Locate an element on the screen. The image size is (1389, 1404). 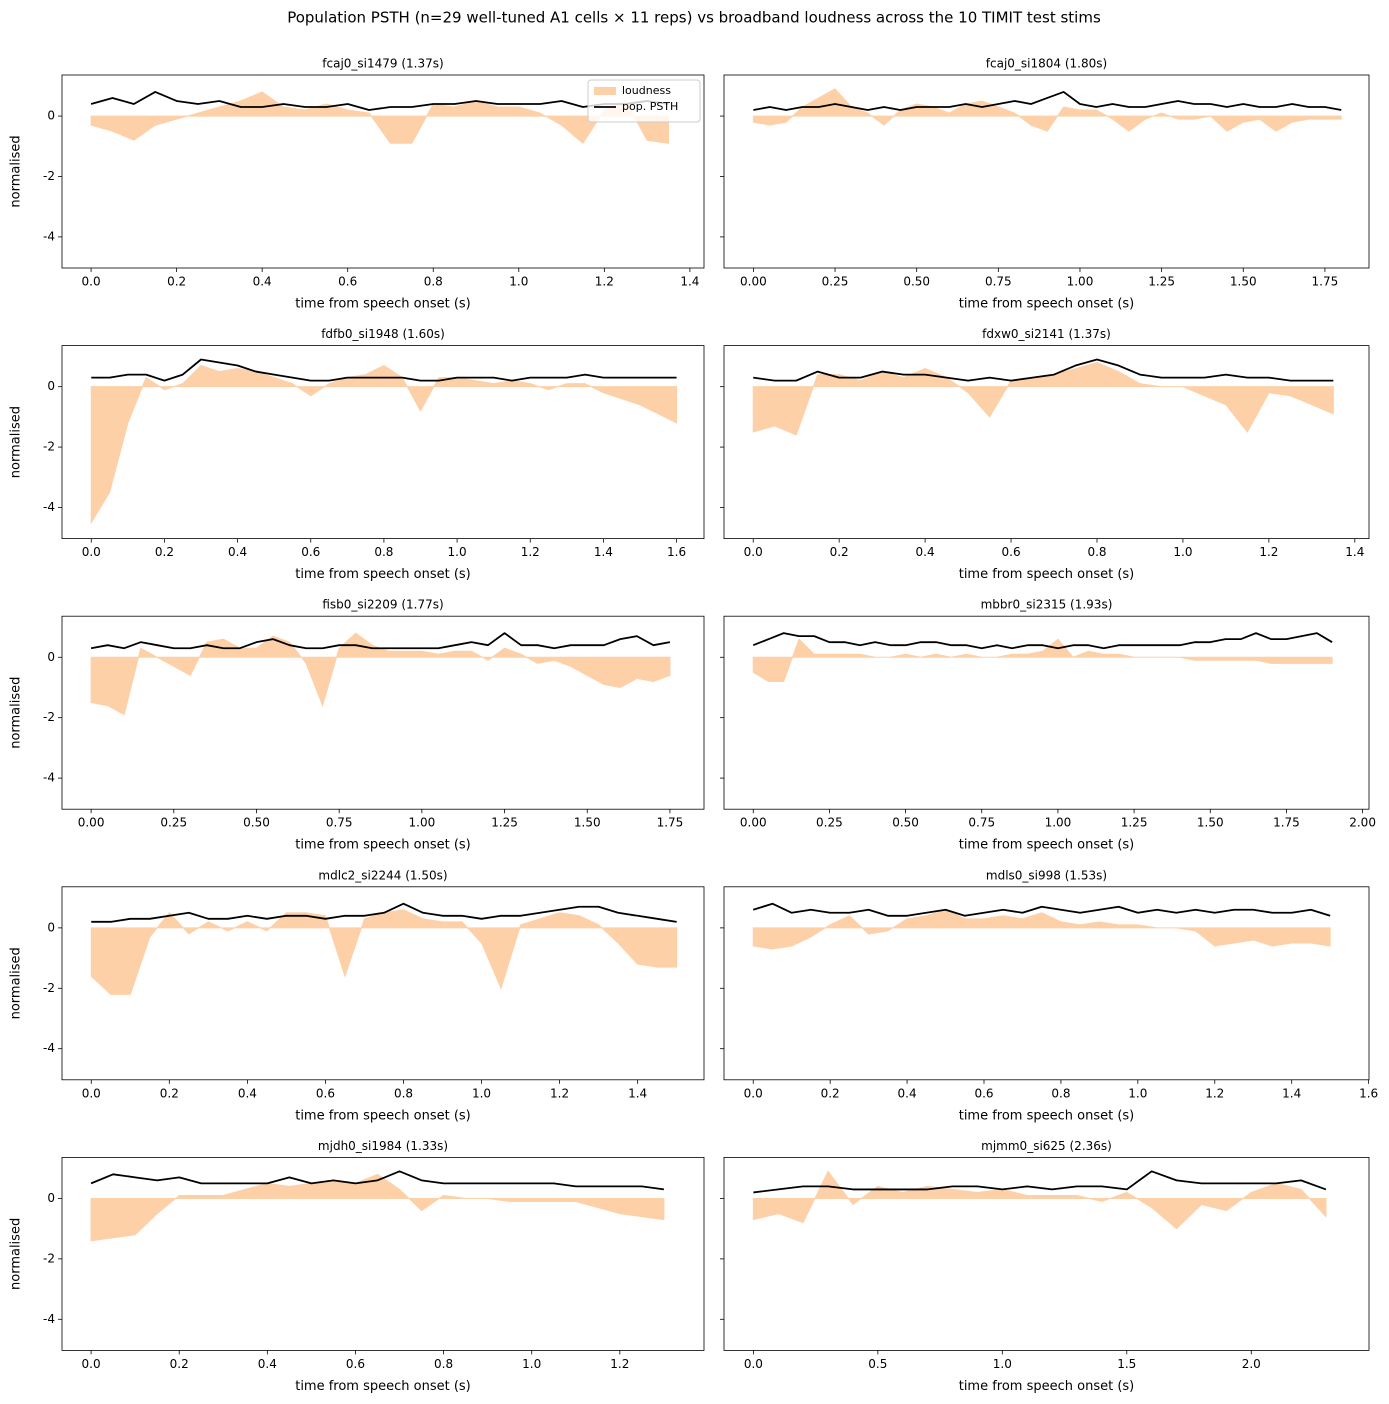
x-tick-label: 0.5 is located at coordinates (877, 1364).